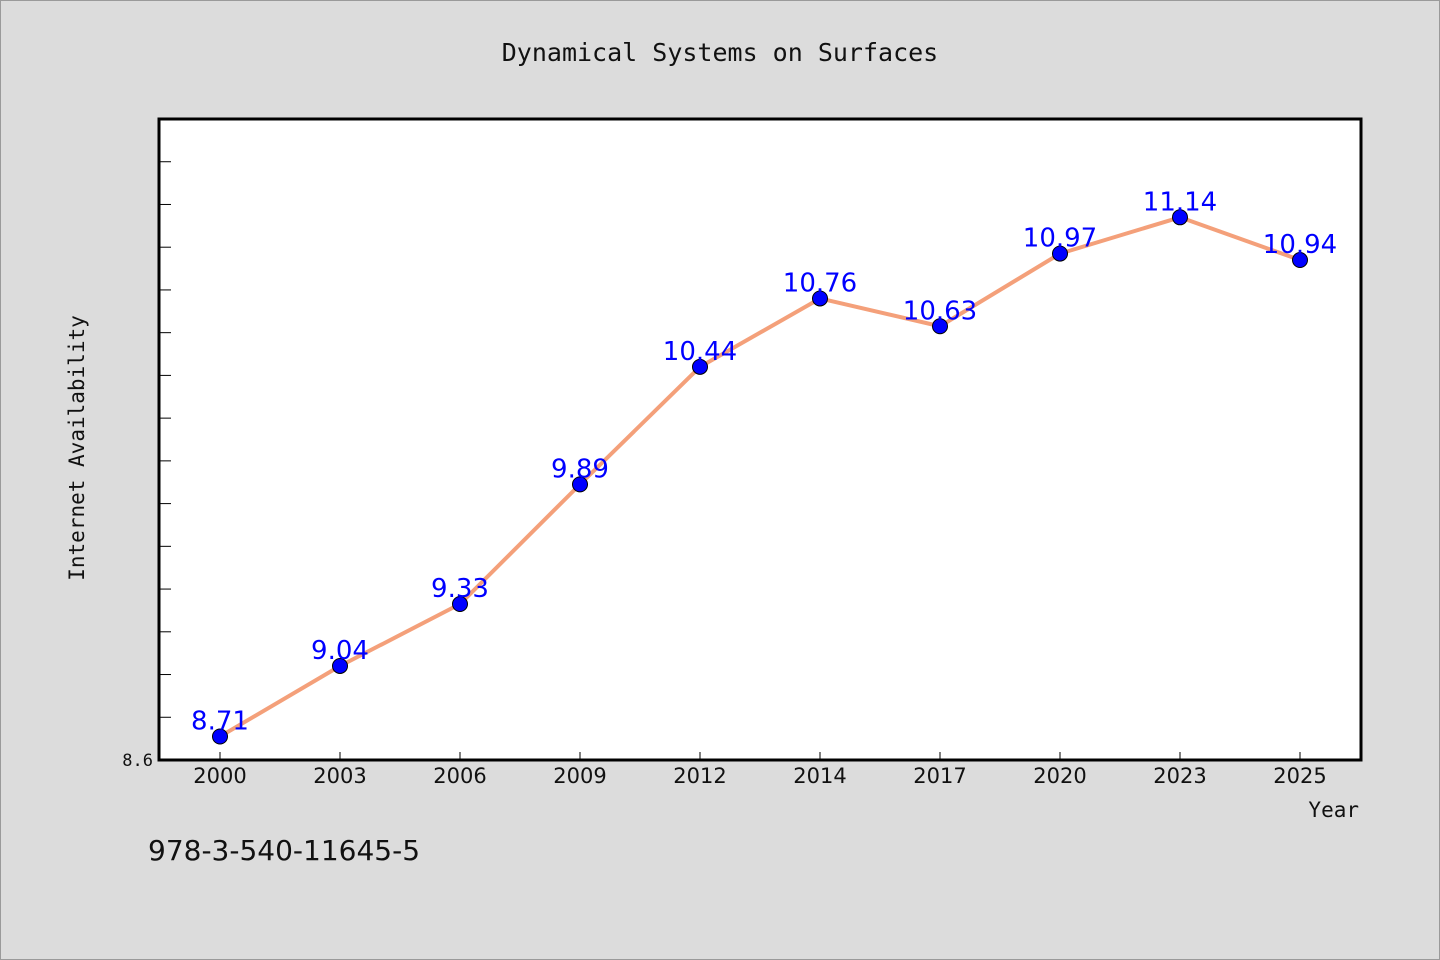 Image resolution: width=1440 pixels, height=960 pixels. I want to click on data-label: 8.71, so click(220, 721).